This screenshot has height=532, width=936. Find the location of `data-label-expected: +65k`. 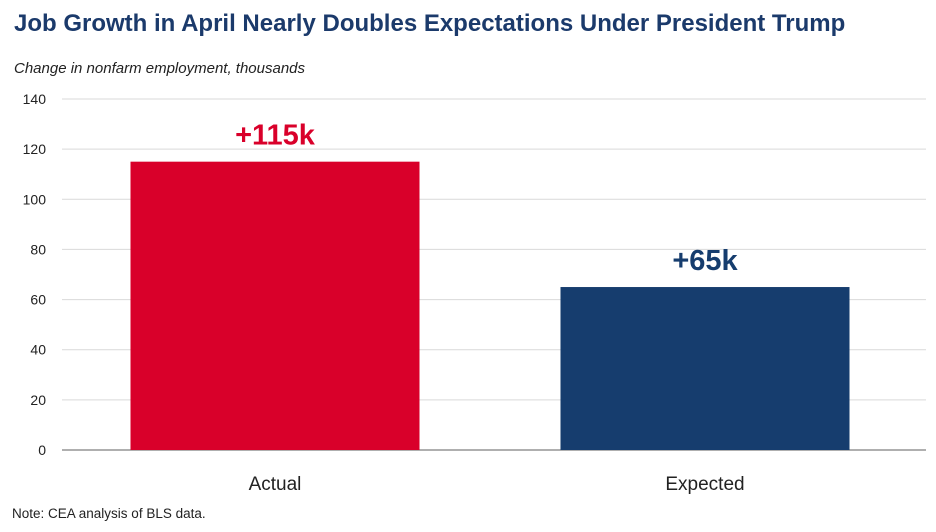

data-label-expected: +65k is located at coordinates (705, 261).